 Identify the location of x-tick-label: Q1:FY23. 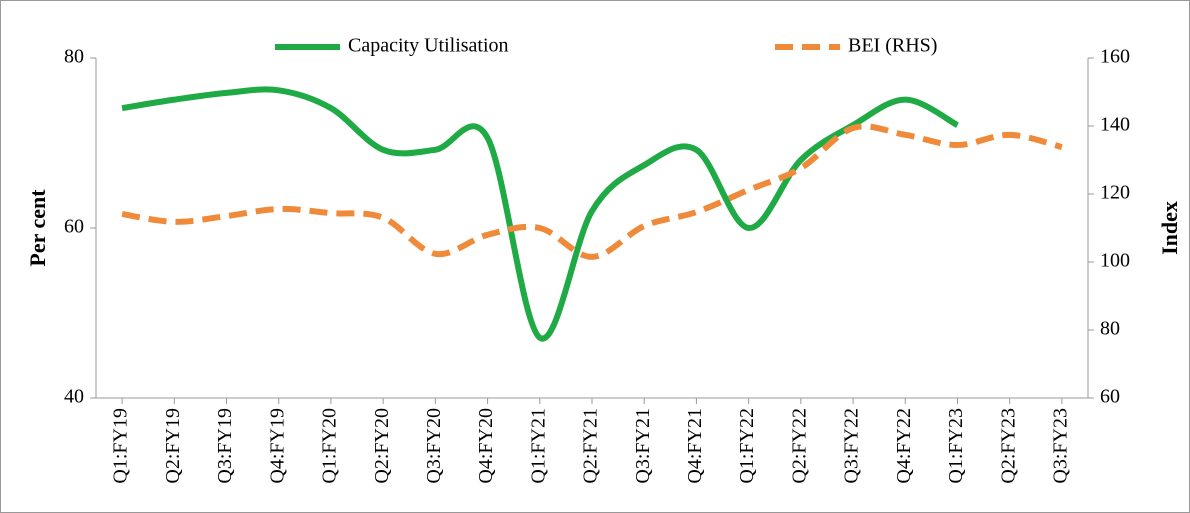
(956, 446).